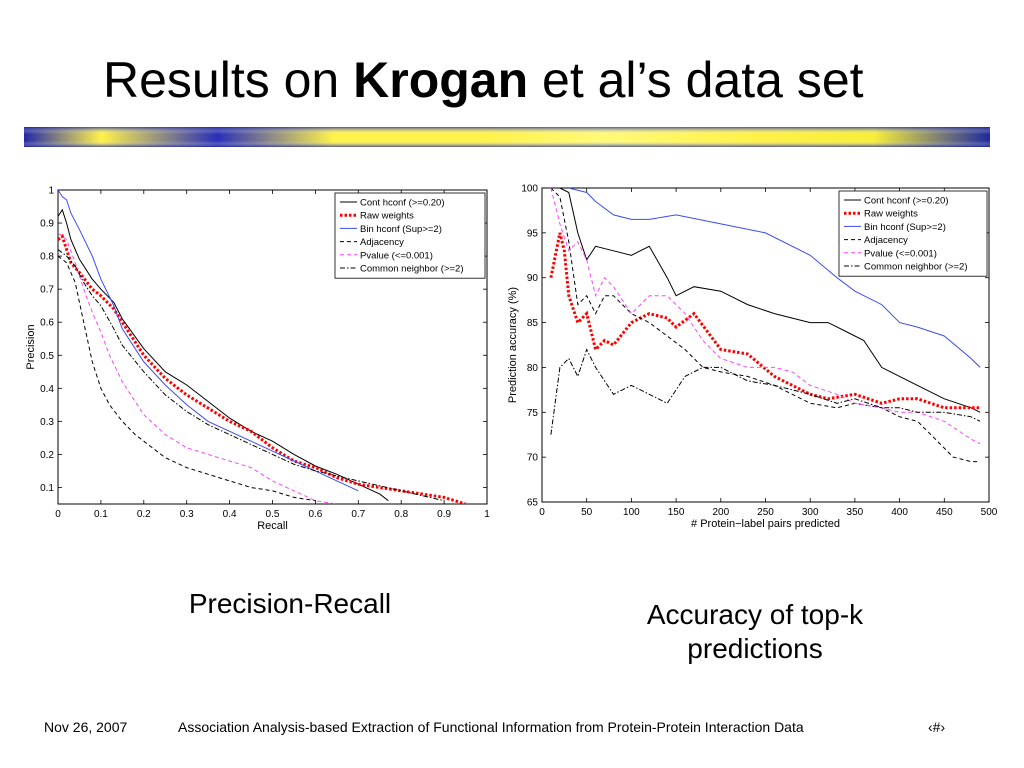 This screenshot has height=768, width=1024. What do you see at coordinates (529, 189) in the screenshot?
I see `y-tick-label: 100` at bounding box center [529, 189].